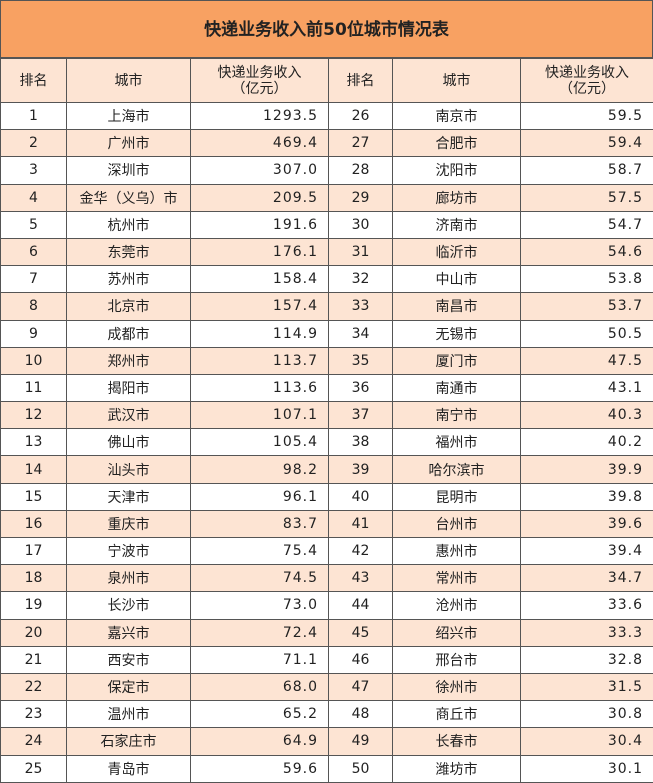 This screenshot has height=783, width=653. What do you see at coordinates (586, 524) in the screenshot?
I see `income-cell: 39.6` at bounding box center [586, 524].